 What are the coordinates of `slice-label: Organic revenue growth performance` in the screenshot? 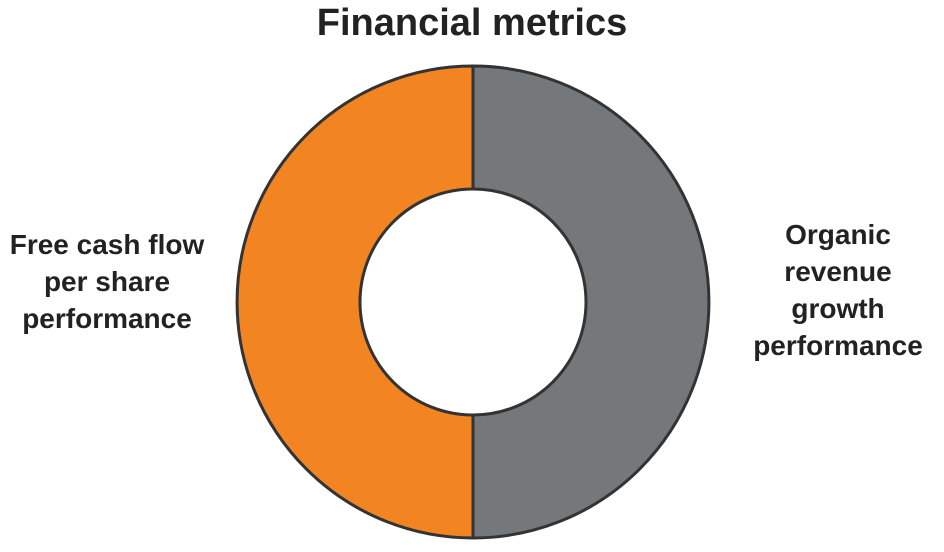 It's located at (838, 290).